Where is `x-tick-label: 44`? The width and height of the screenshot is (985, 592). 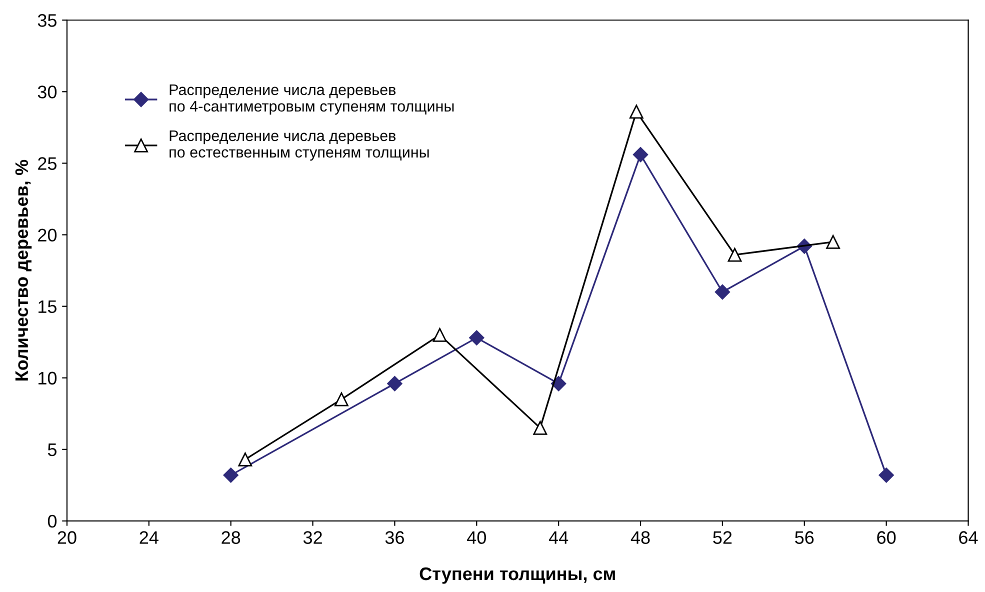 x-tick-label: 44 is located at coordinates (558, 537).